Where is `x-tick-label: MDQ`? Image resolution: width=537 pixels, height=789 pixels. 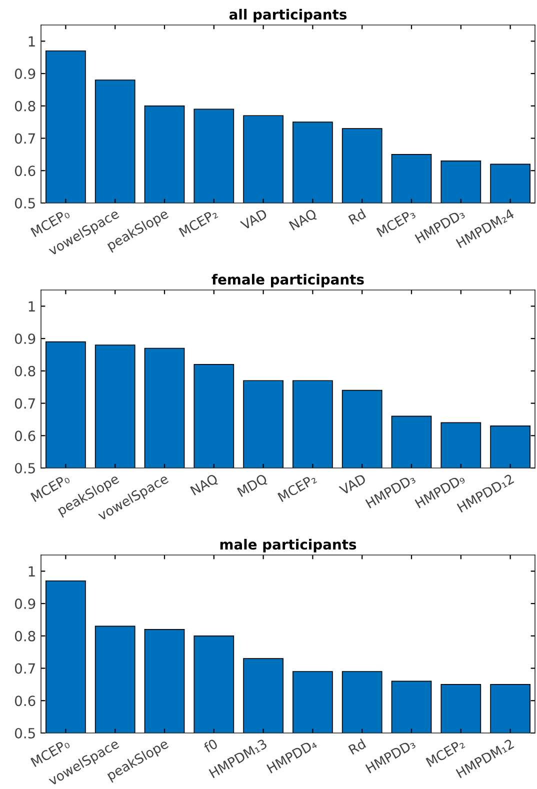
x-tick-label: MDQ is located at coordinates (252, 485).